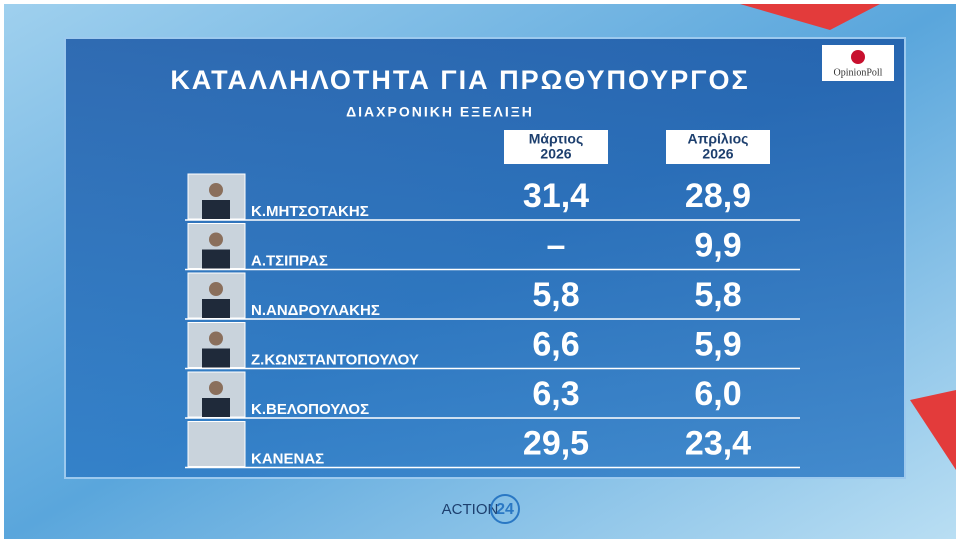  What do you see at coordinates (310, 211) in the screenshot?
I see `row-name: Κ.ΜΗΤΣΟΤΑΚΗΣ` at bounding box center [310, 211].